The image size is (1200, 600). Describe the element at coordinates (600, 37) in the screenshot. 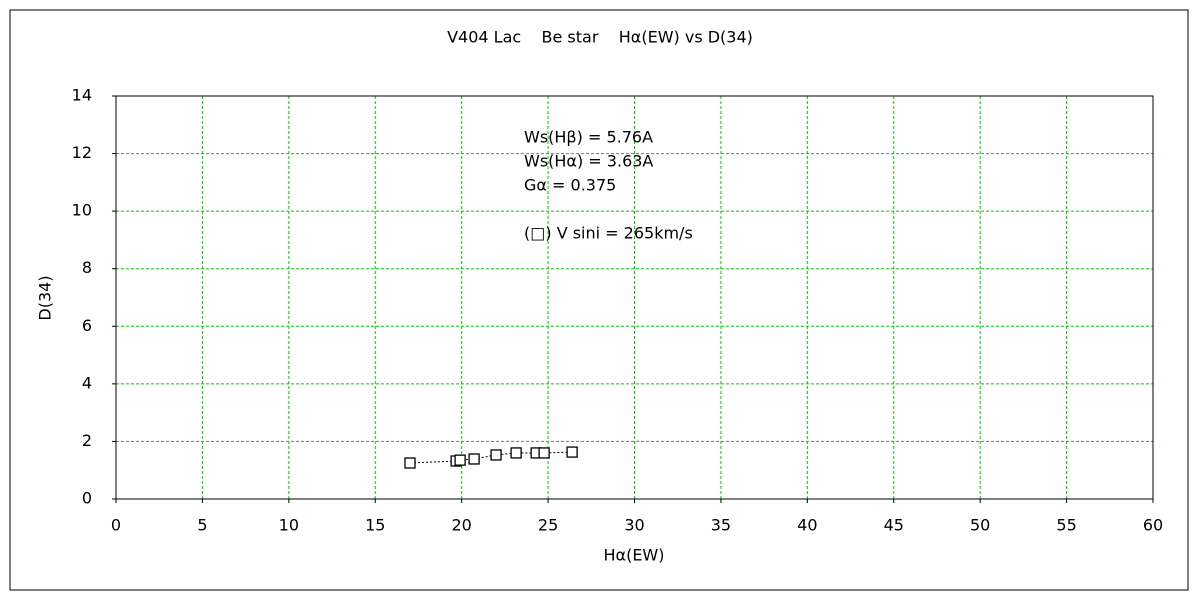

I see `chart-title: V404 Lac Be star Hα(EW) vs D(34)` at that location.